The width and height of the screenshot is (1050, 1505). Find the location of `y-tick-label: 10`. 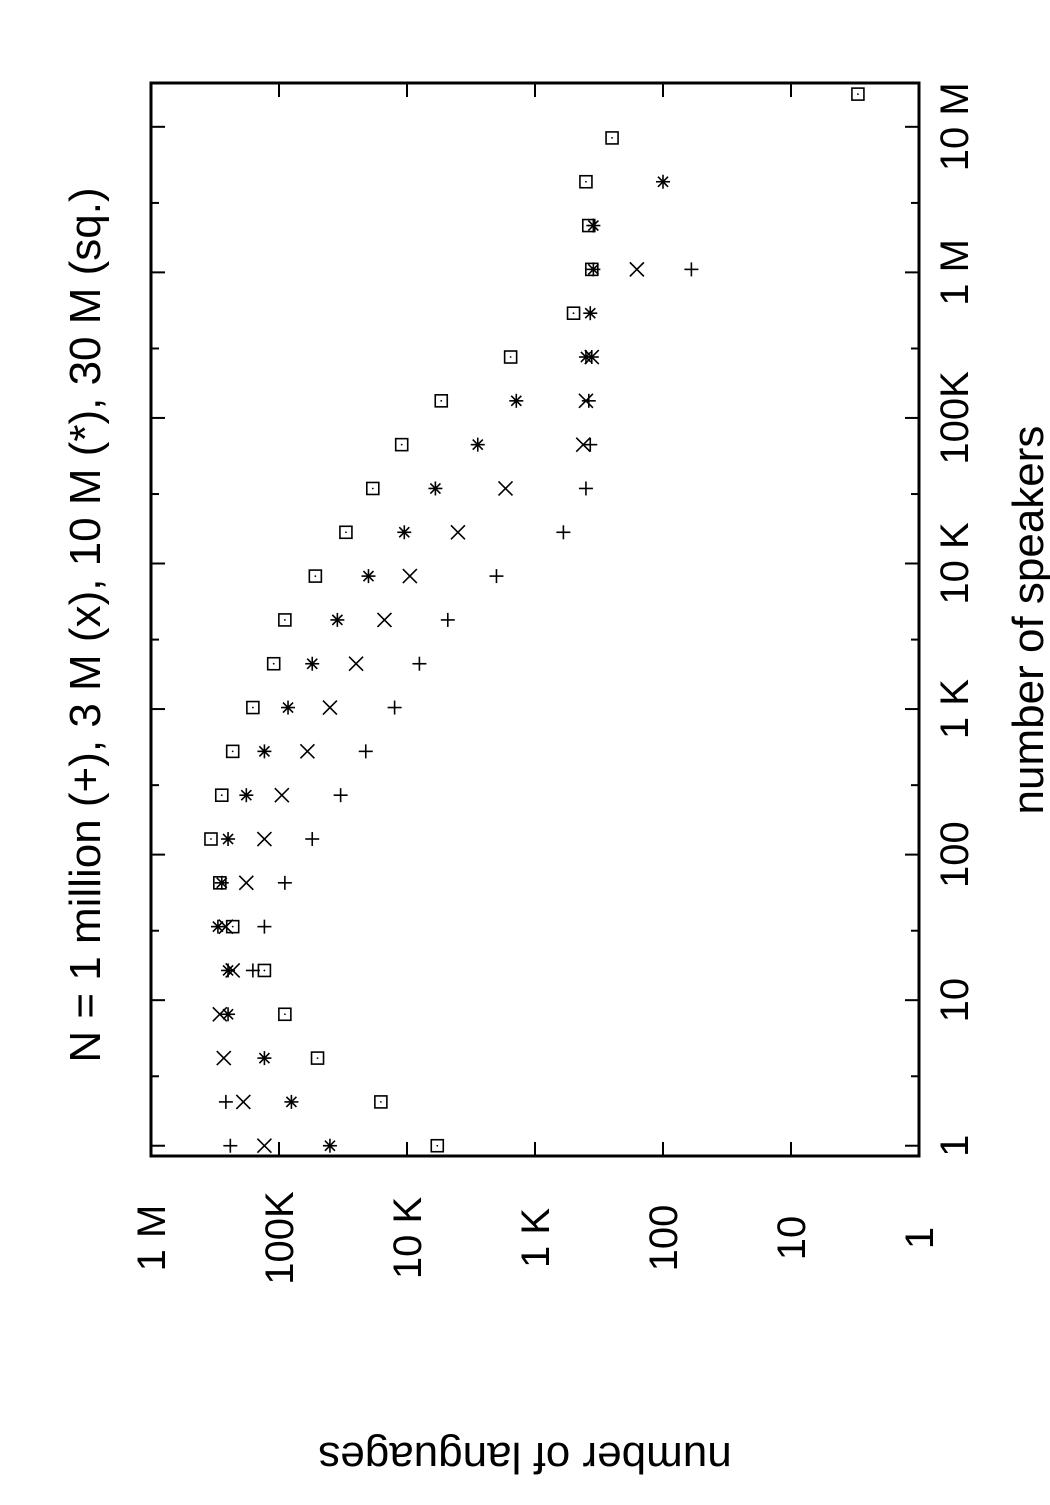

y-tick-label: 10 is located at coordinates (792, 1238).